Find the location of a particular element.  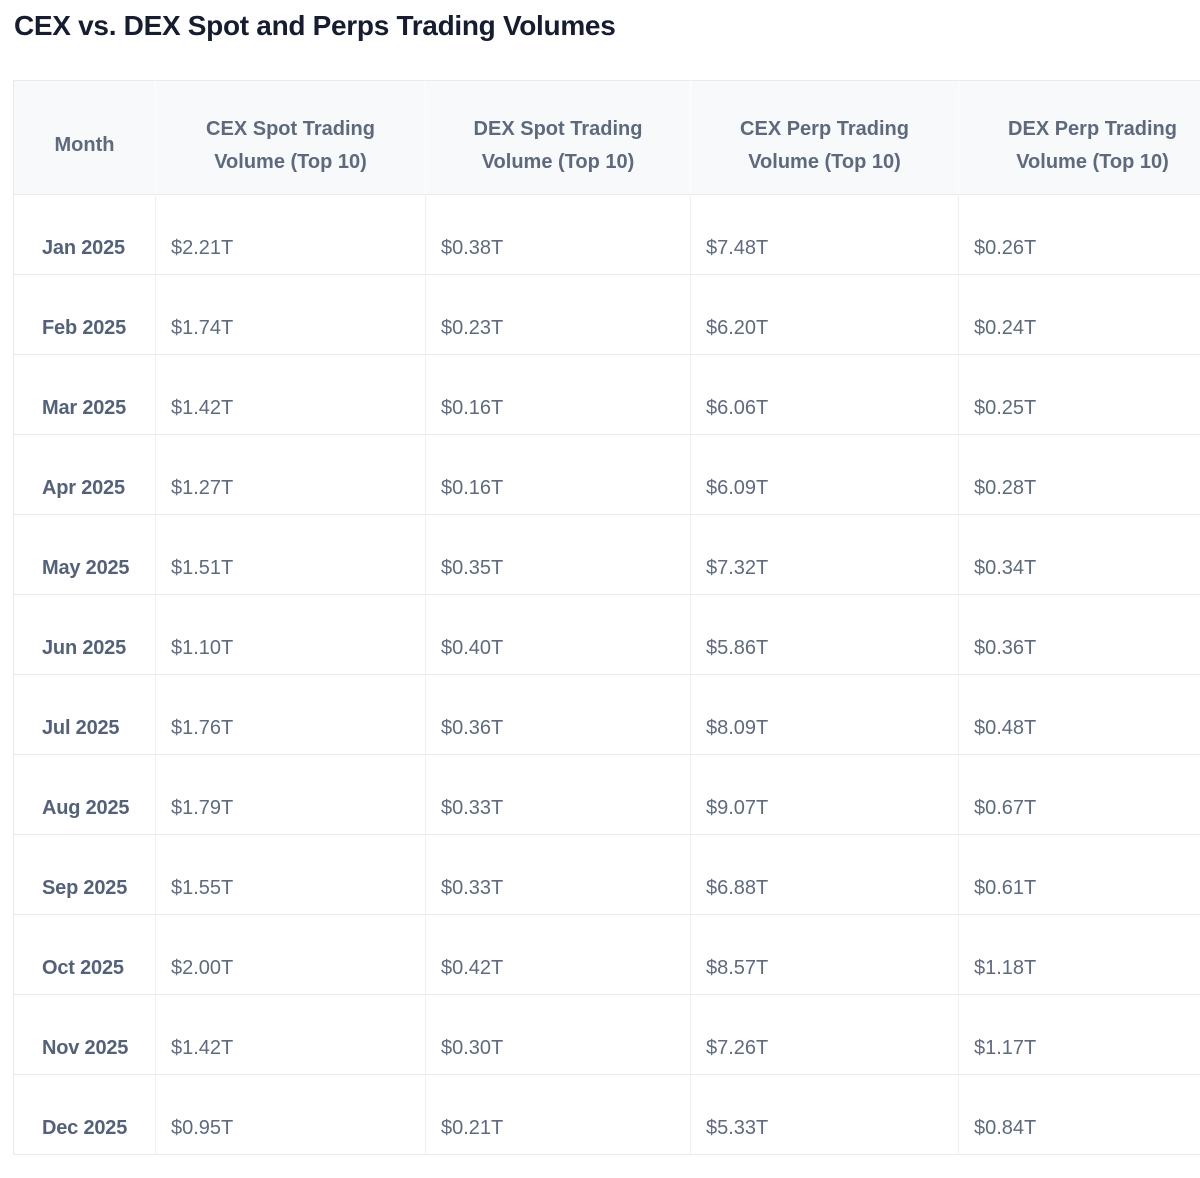

cex-perp-cell: $7.26T is located at coordinates (824, 1035).